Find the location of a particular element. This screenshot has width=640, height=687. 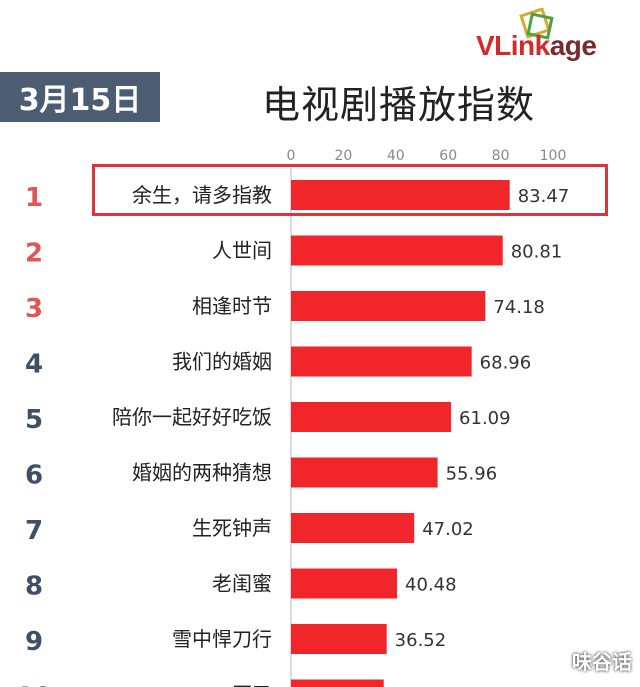

highlight-box is located at coordinates (350, 190).